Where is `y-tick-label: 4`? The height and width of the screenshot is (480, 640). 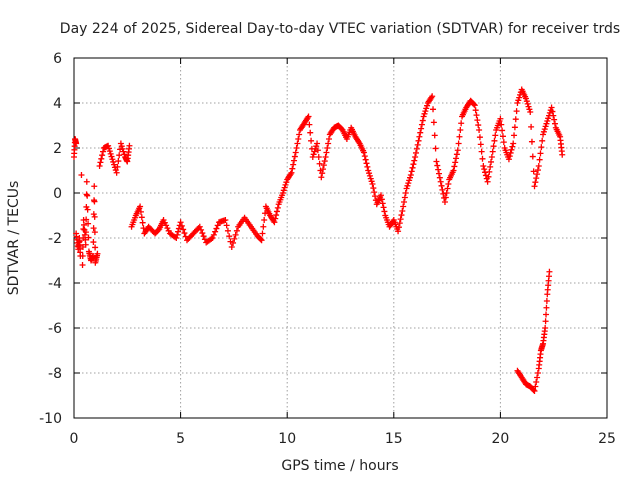 y-tick-label: 4 is located at coordinates (57, 104).